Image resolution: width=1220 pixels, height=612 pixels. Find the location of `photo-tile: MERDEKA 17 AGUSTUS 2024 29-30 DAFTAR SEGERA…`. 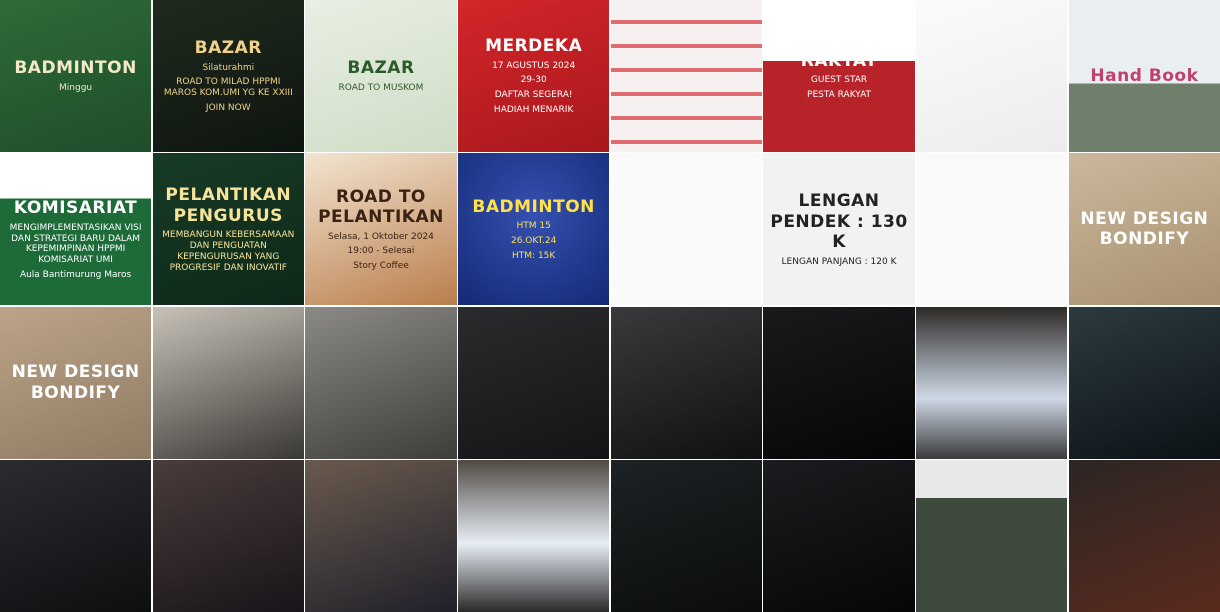

photo-tile: MERDEKA 17 AGUSTUS 2024 29-30 DAFTAR SEGERA… is located at coordinates (534, 76).